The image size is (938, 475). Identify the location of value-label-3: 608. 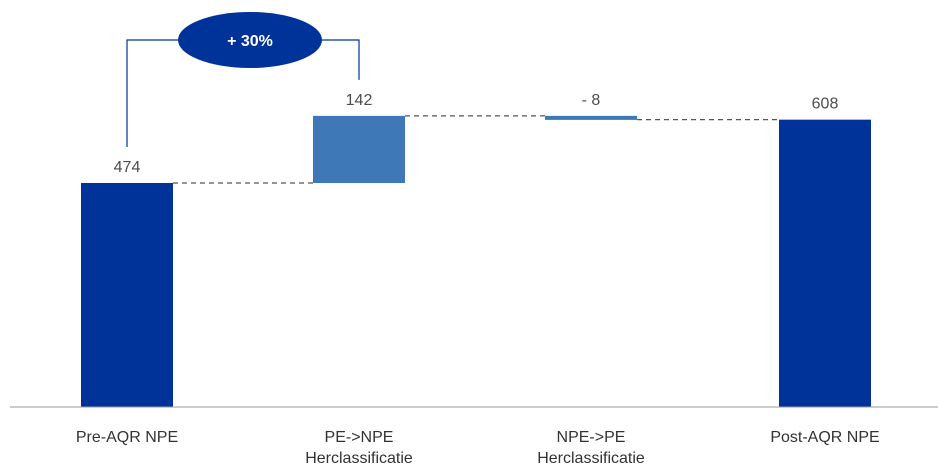
(825, 104).